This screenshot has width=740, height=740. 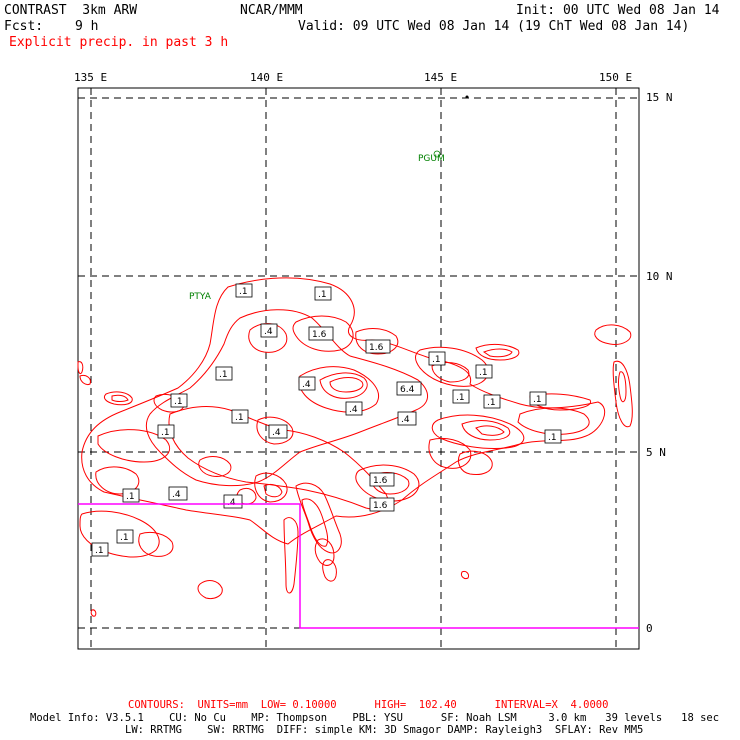 What do you see at coordinates (656, 452) in the screenshot?
I see `lat-label-5n: 5 N` at bounding box center [656, 452].